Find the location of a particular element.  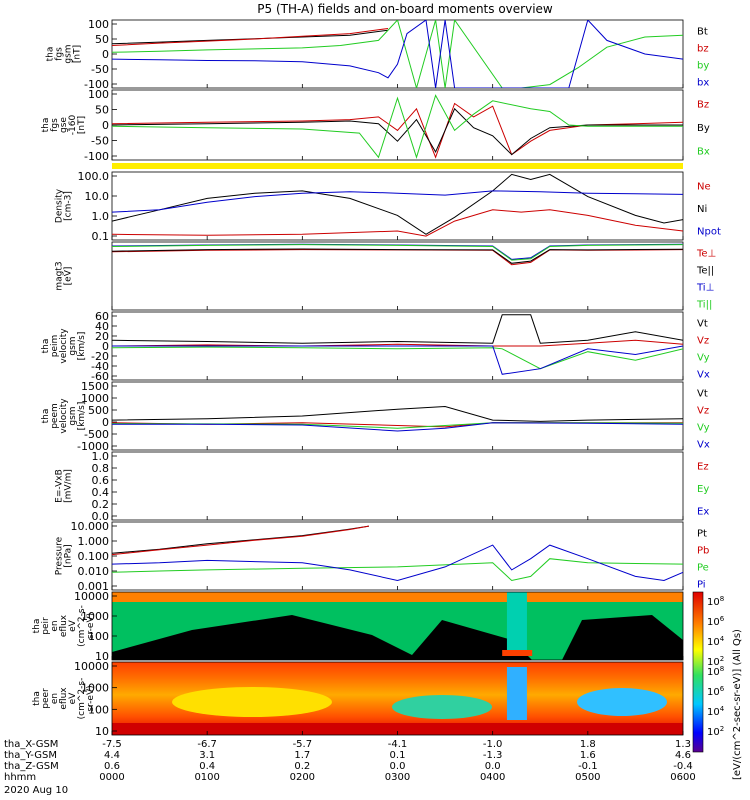

series-Te|| is located at coordinates (397, 256).